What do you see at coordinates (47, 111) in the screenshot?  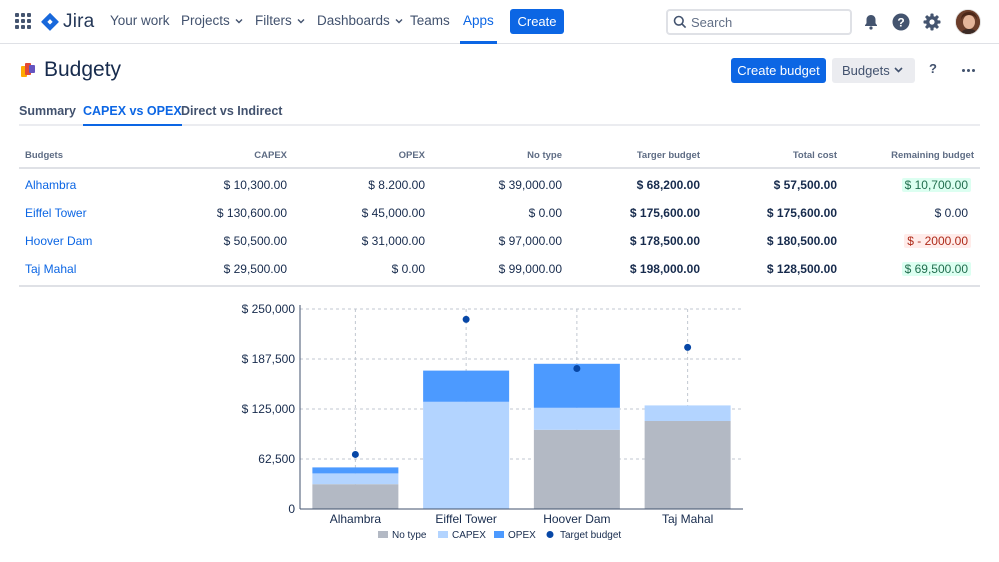 I see `tab-summary: Summary` at bounding box center [47, 111].